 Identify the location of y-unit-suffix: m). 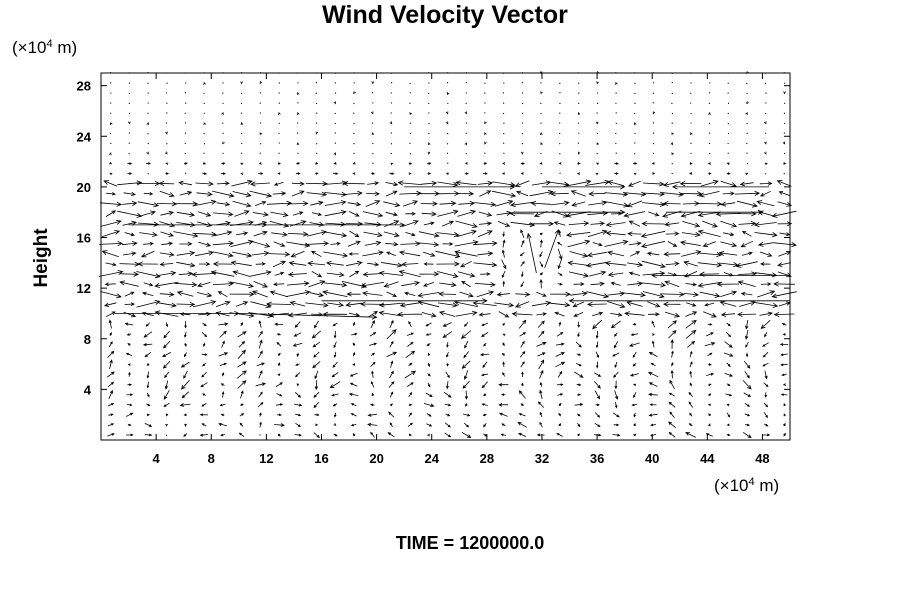
(65, 47).